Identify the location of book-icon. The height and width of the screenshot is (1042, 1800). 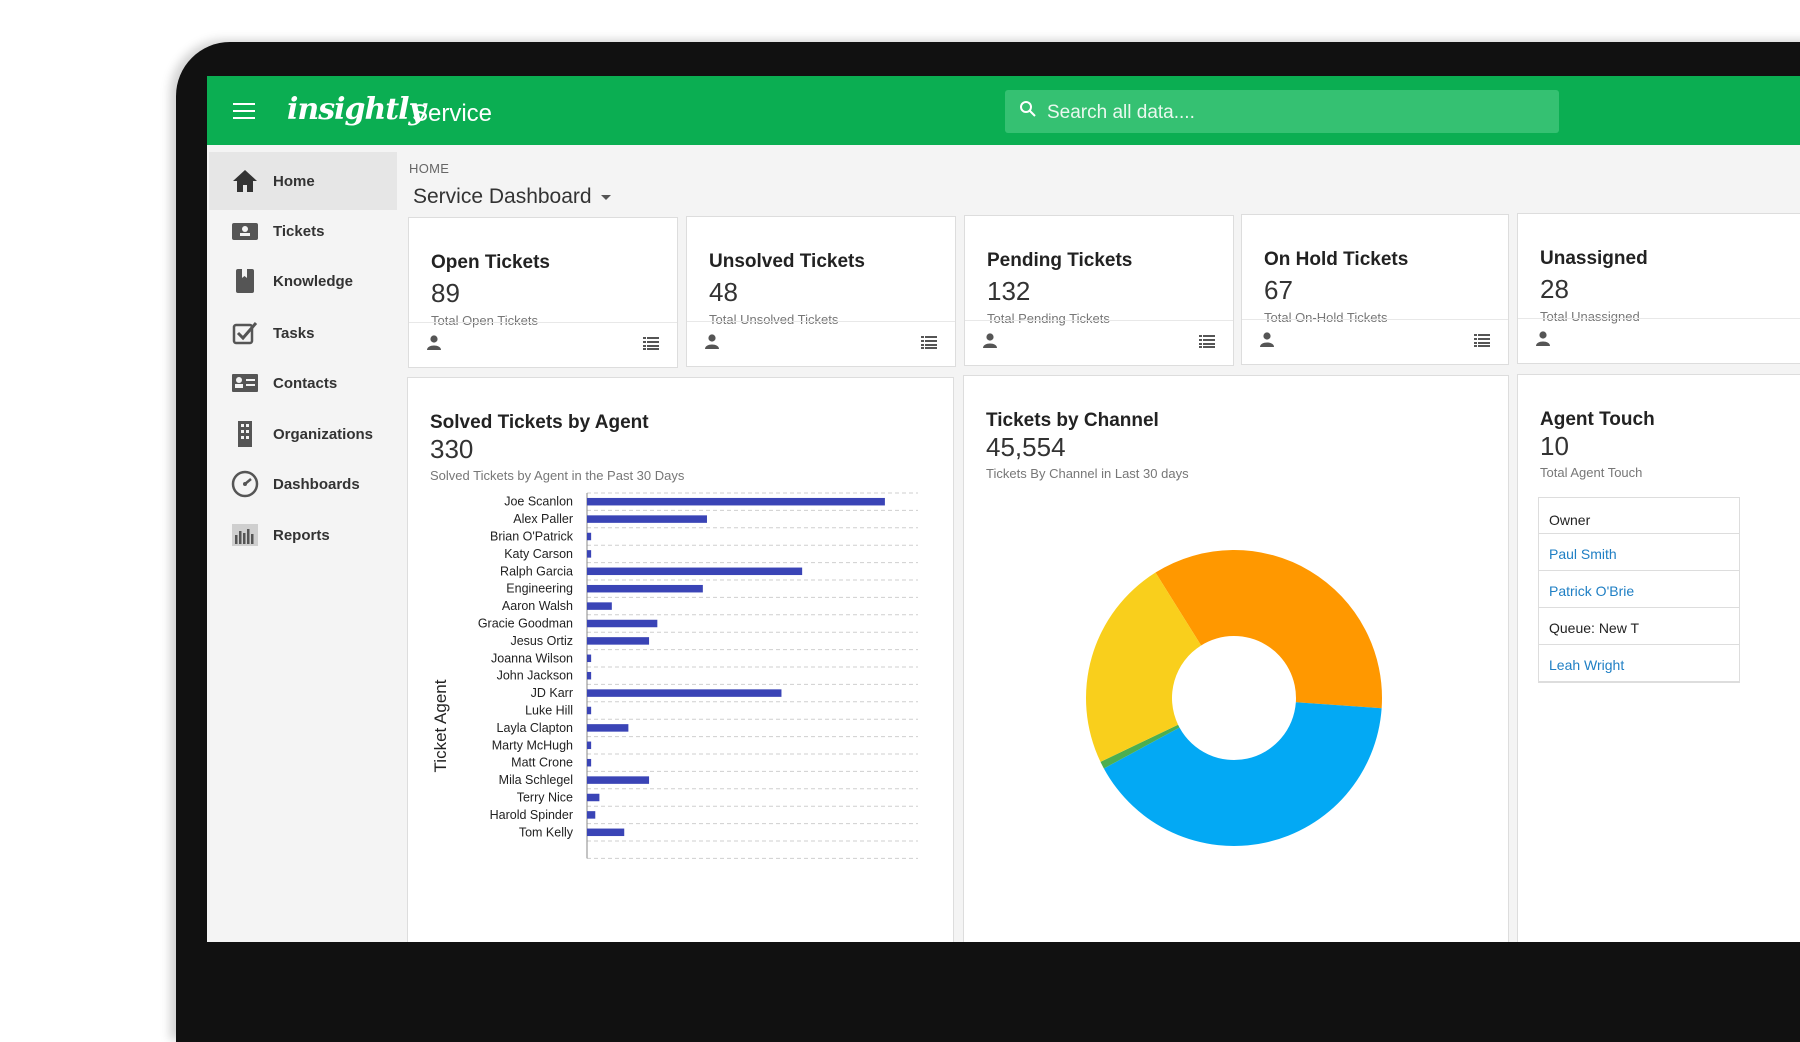
(245, 281).